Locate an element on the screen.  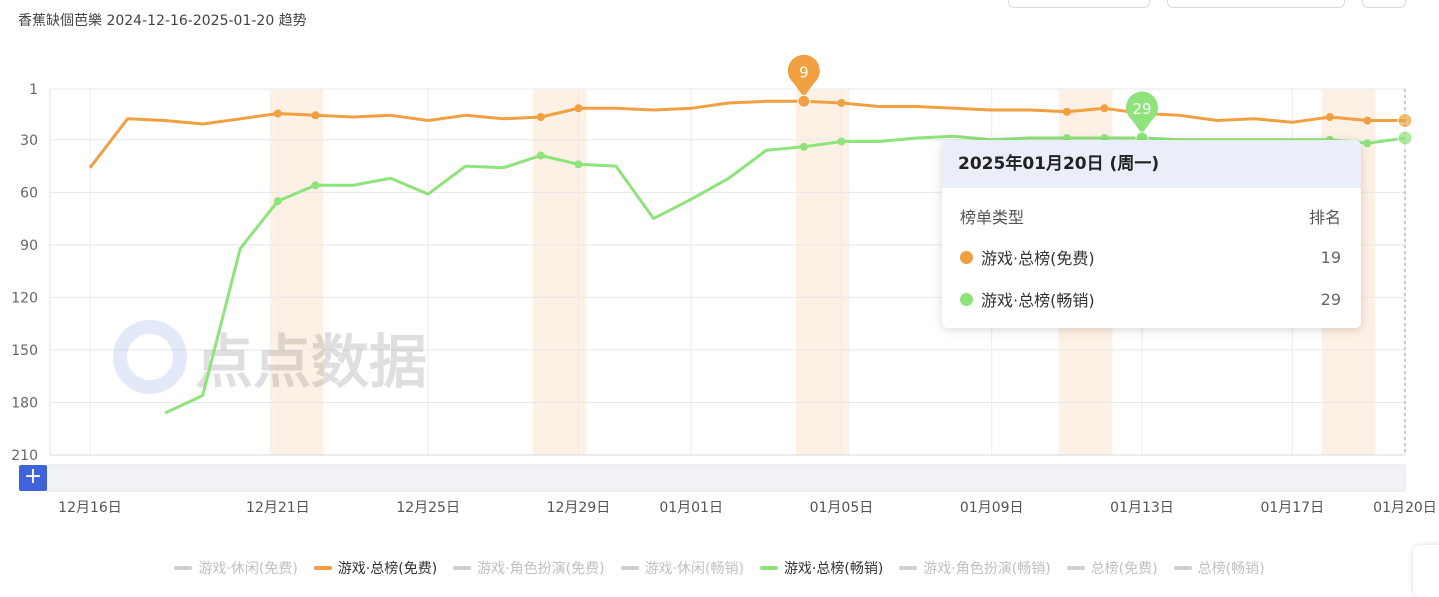
y-tick-label: 60 is located at coordinates (29, 193).